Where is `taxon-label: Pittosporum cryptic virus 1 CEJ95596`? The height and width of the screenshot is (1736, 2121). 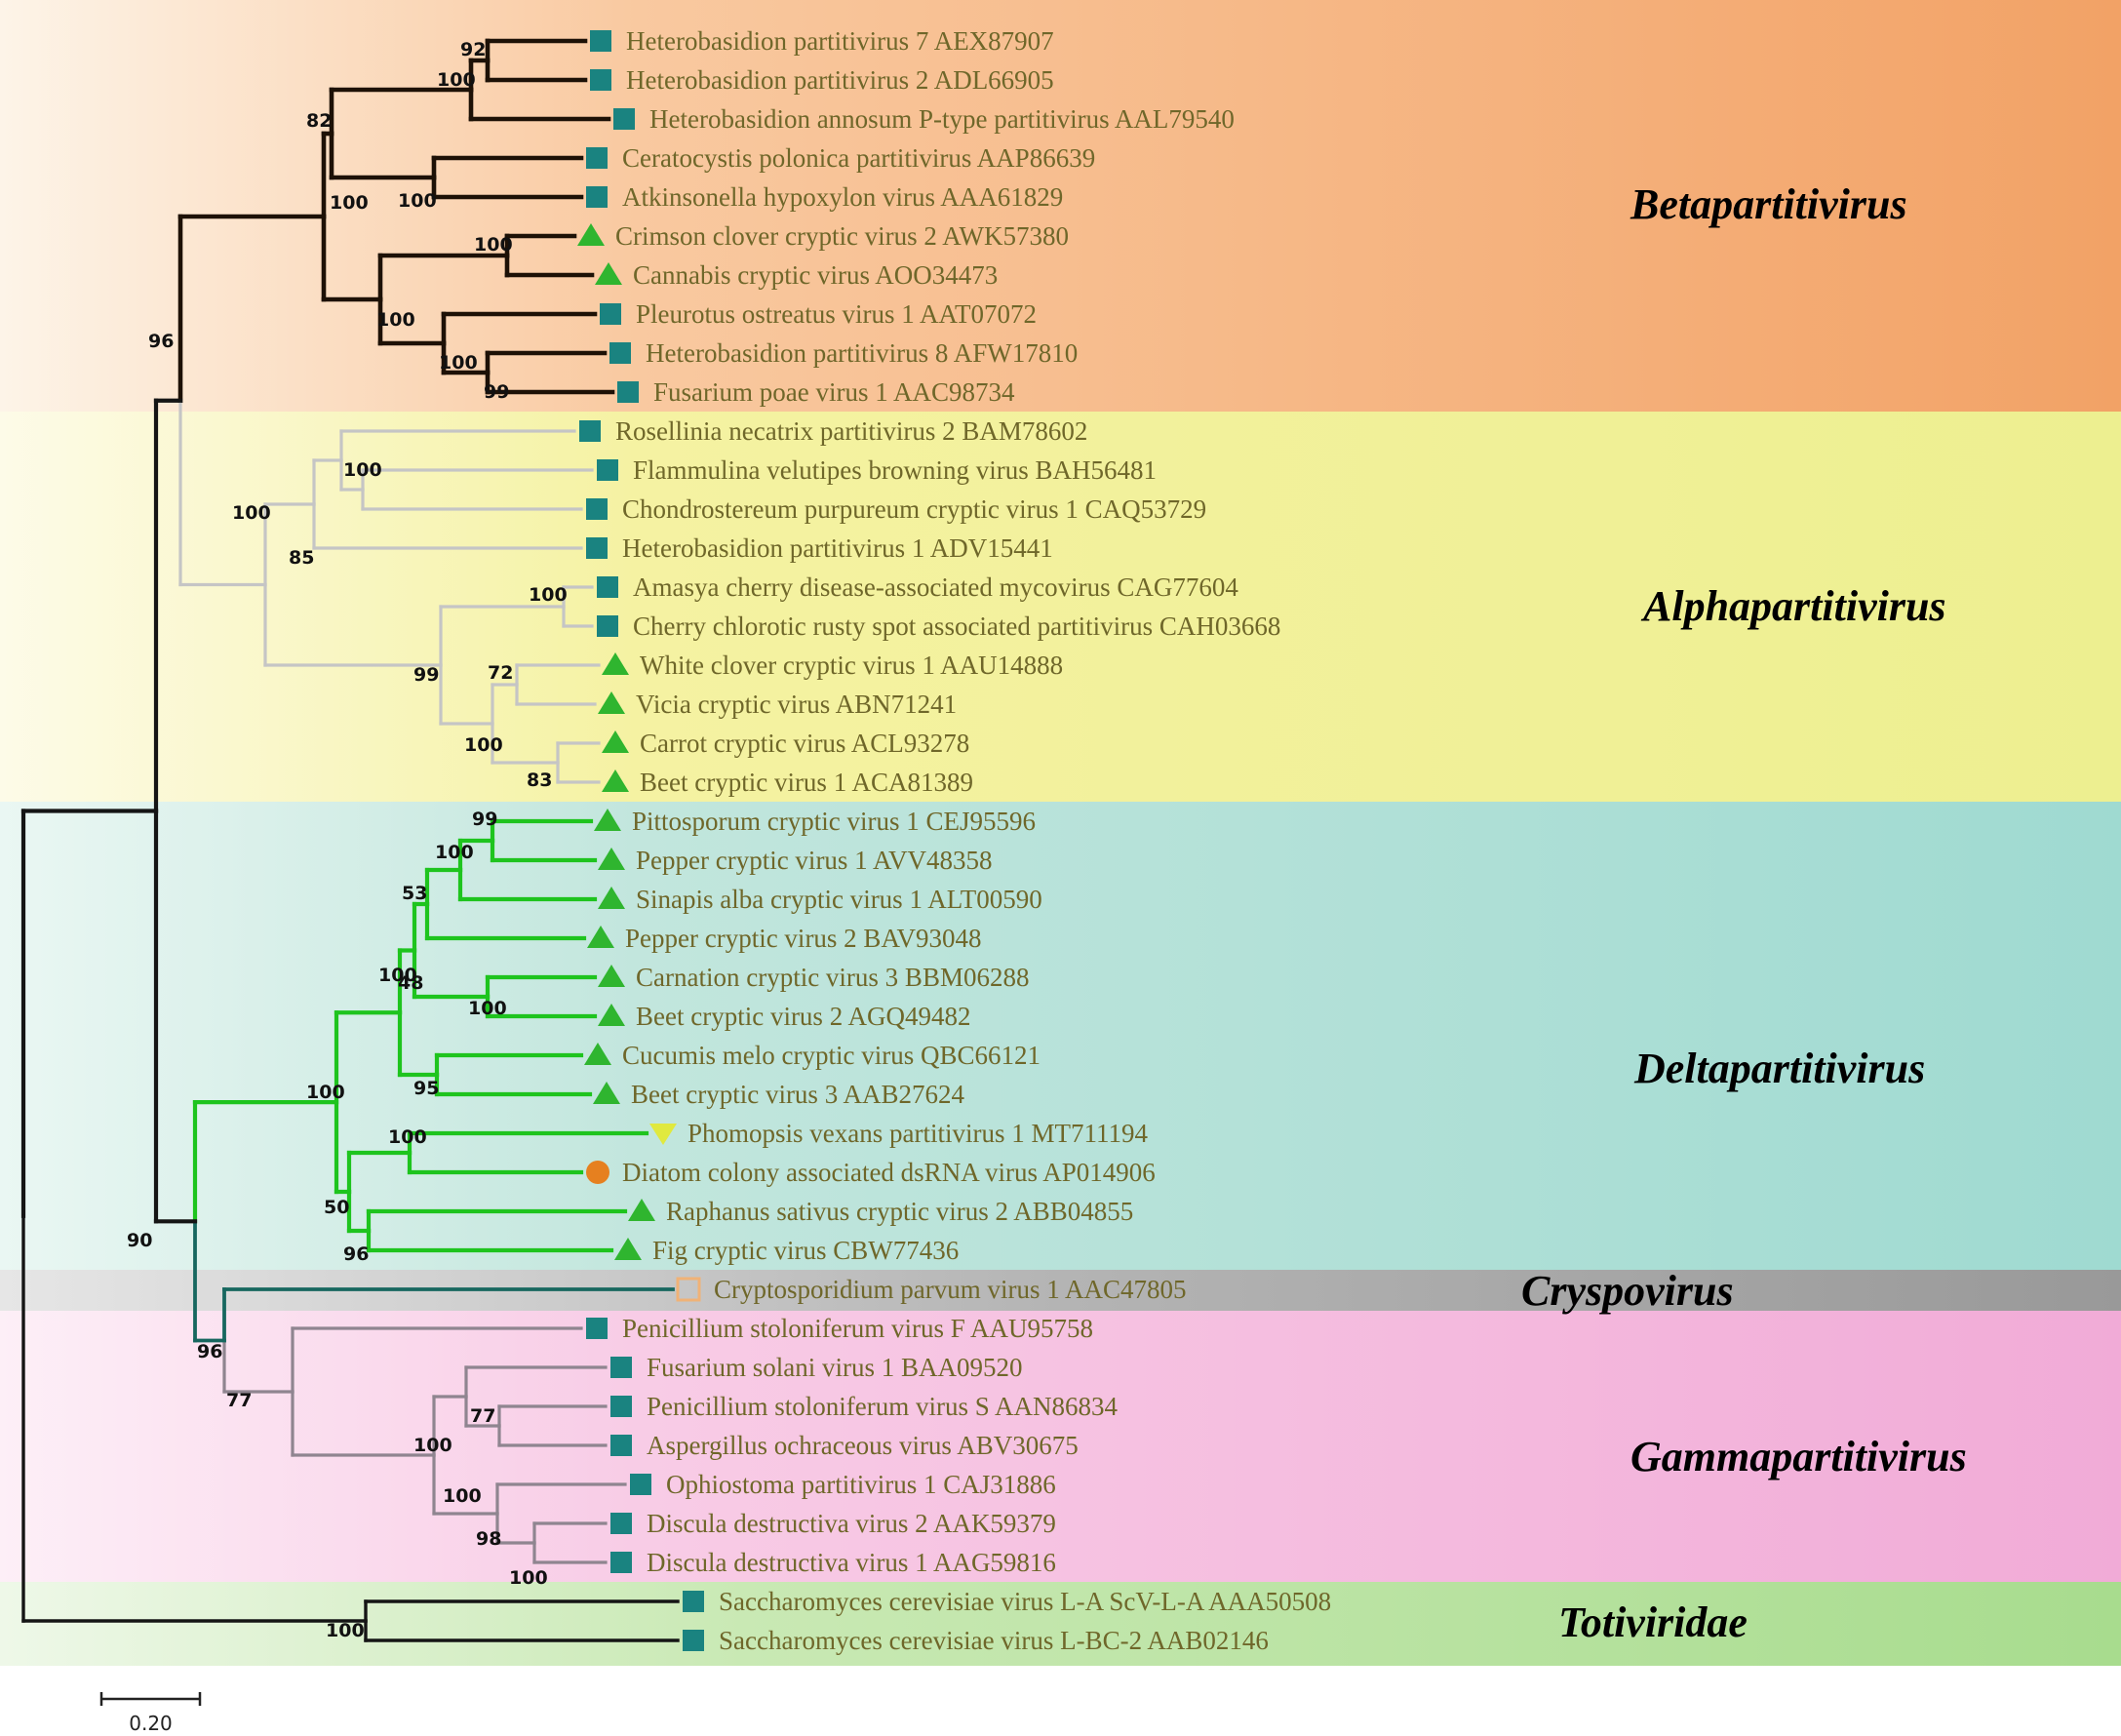 taxon-label: Pittosporum cryptic virus 1 CEJ95596 is located at coordinates (834, 821).